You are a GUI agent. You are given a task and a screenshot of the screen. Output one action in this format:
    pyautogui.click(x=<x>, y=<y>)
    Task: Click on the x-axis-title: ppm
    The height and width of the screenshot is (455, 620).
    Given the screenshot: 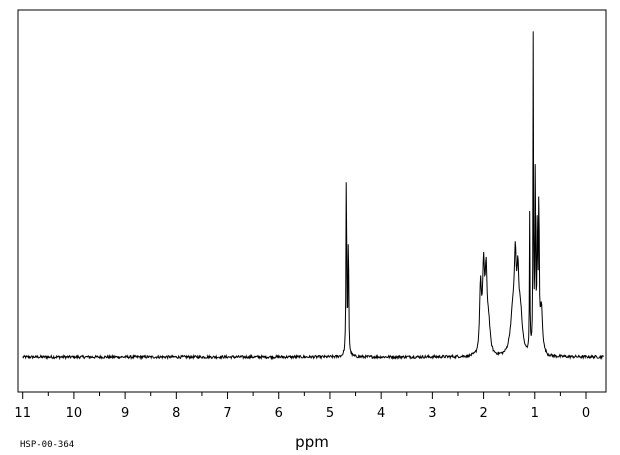 What is the action you would take?
    pyautogui.click(x=312, y=442)
    